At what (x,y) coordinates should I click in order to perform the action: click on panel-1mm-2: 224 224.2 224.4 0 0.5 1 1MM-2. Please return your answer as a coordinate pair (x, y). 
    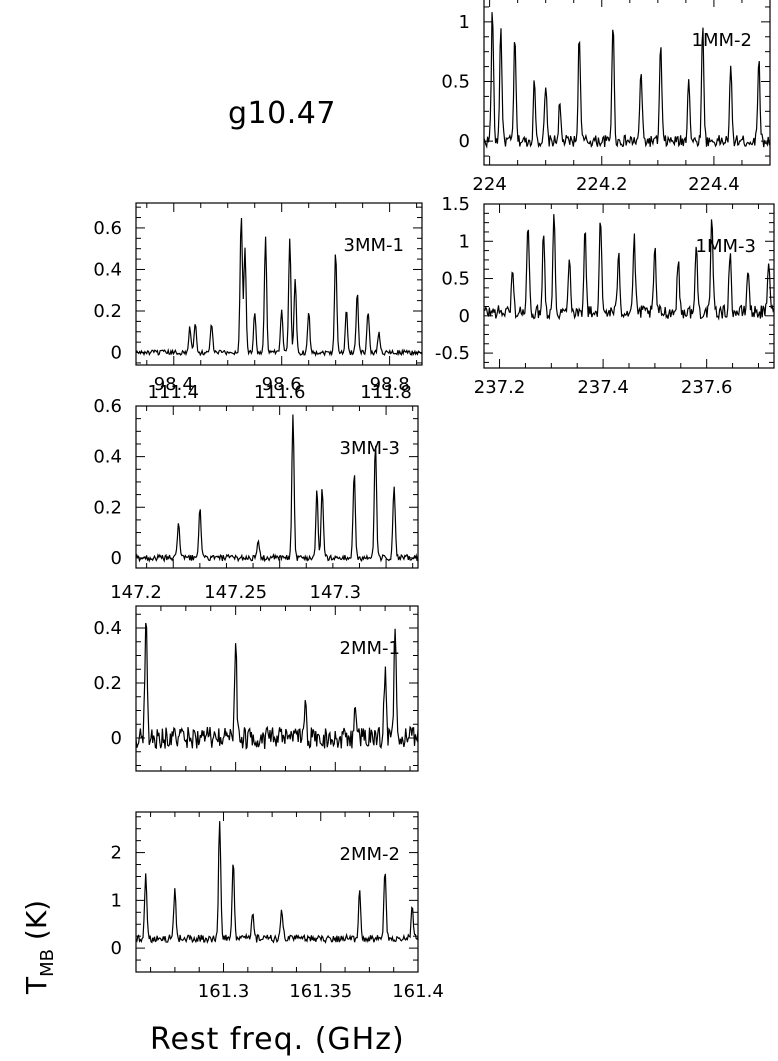
    Looking at the image, I should click on (606, 97).